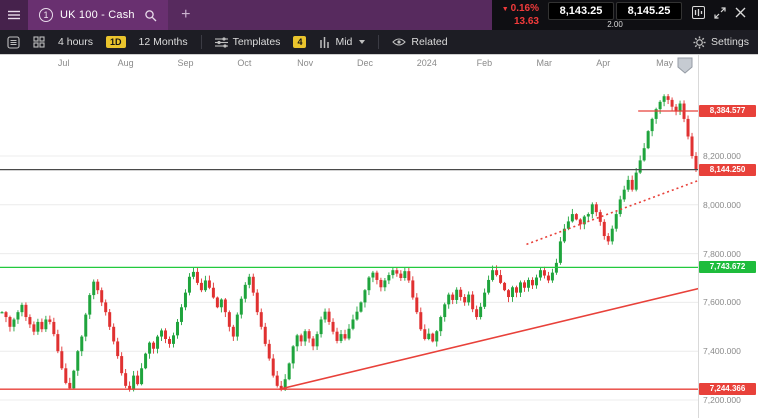 Image resolution: width=758 pixels, height=418 pixels. What do you see at coordinates (720, 12) in the screenshot?
I see `expand-icon` at bounding box center [720, 12].